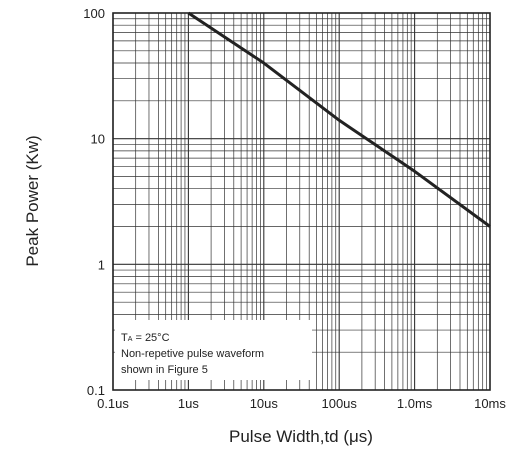  Describe the element at coordinates (301, 403) in the screenshot. I see `x-tick-labels: 0.1us 1us 10us 100us 1.0ms 10ms` at that location.